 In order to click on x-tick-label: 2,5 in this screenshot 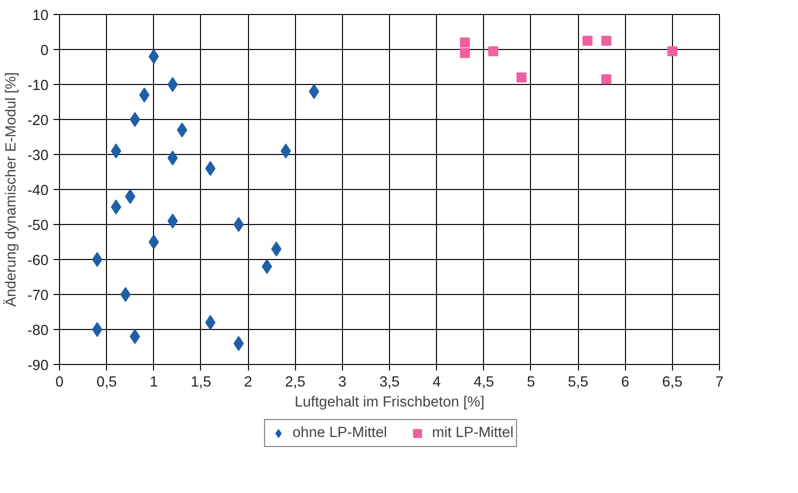, I will do `click(295, 382)`.